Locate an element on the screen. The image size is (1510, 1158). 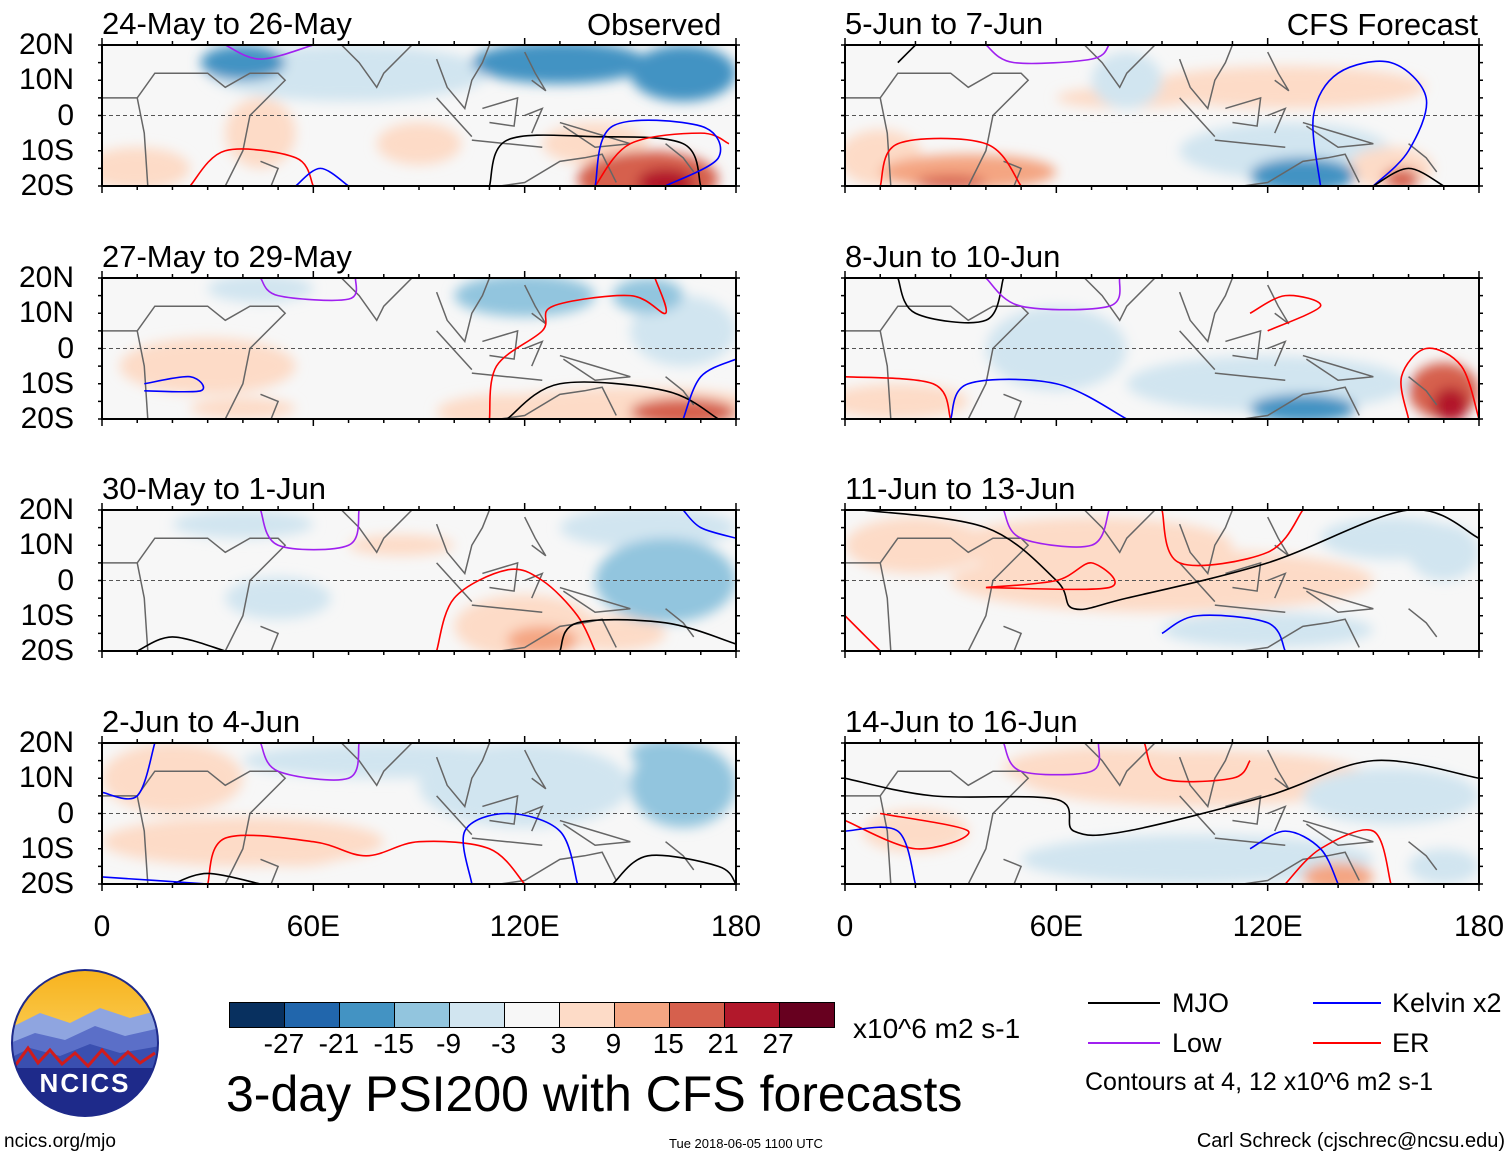
legend-line-er is located at coordinates (1347, 1043).